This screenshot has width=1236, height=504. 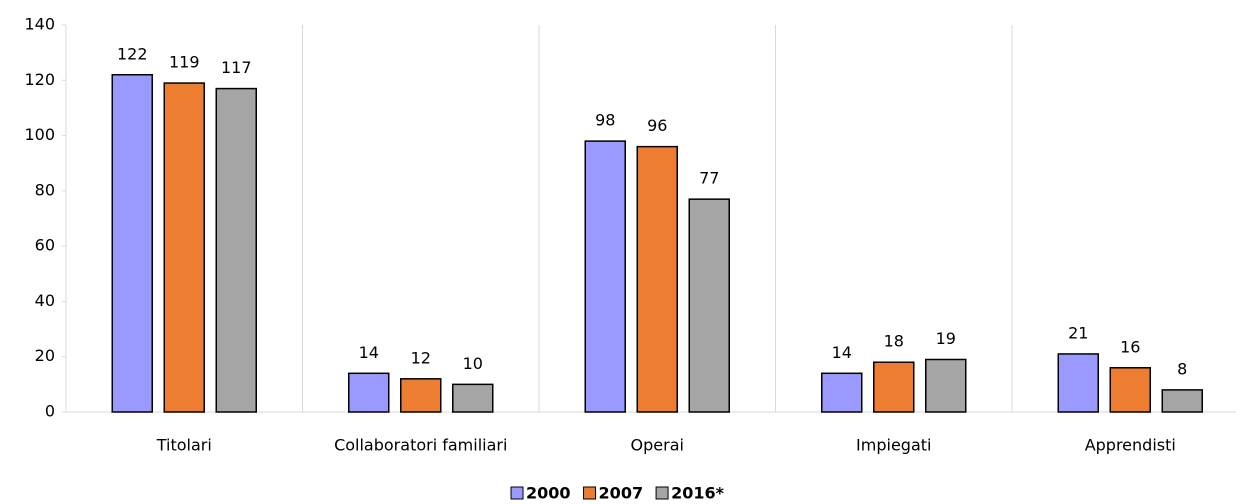 What do you see at coordinates (45, 300) in the screenshot?
I see `y-tick-label: 40` at bounding box center [45, 300].